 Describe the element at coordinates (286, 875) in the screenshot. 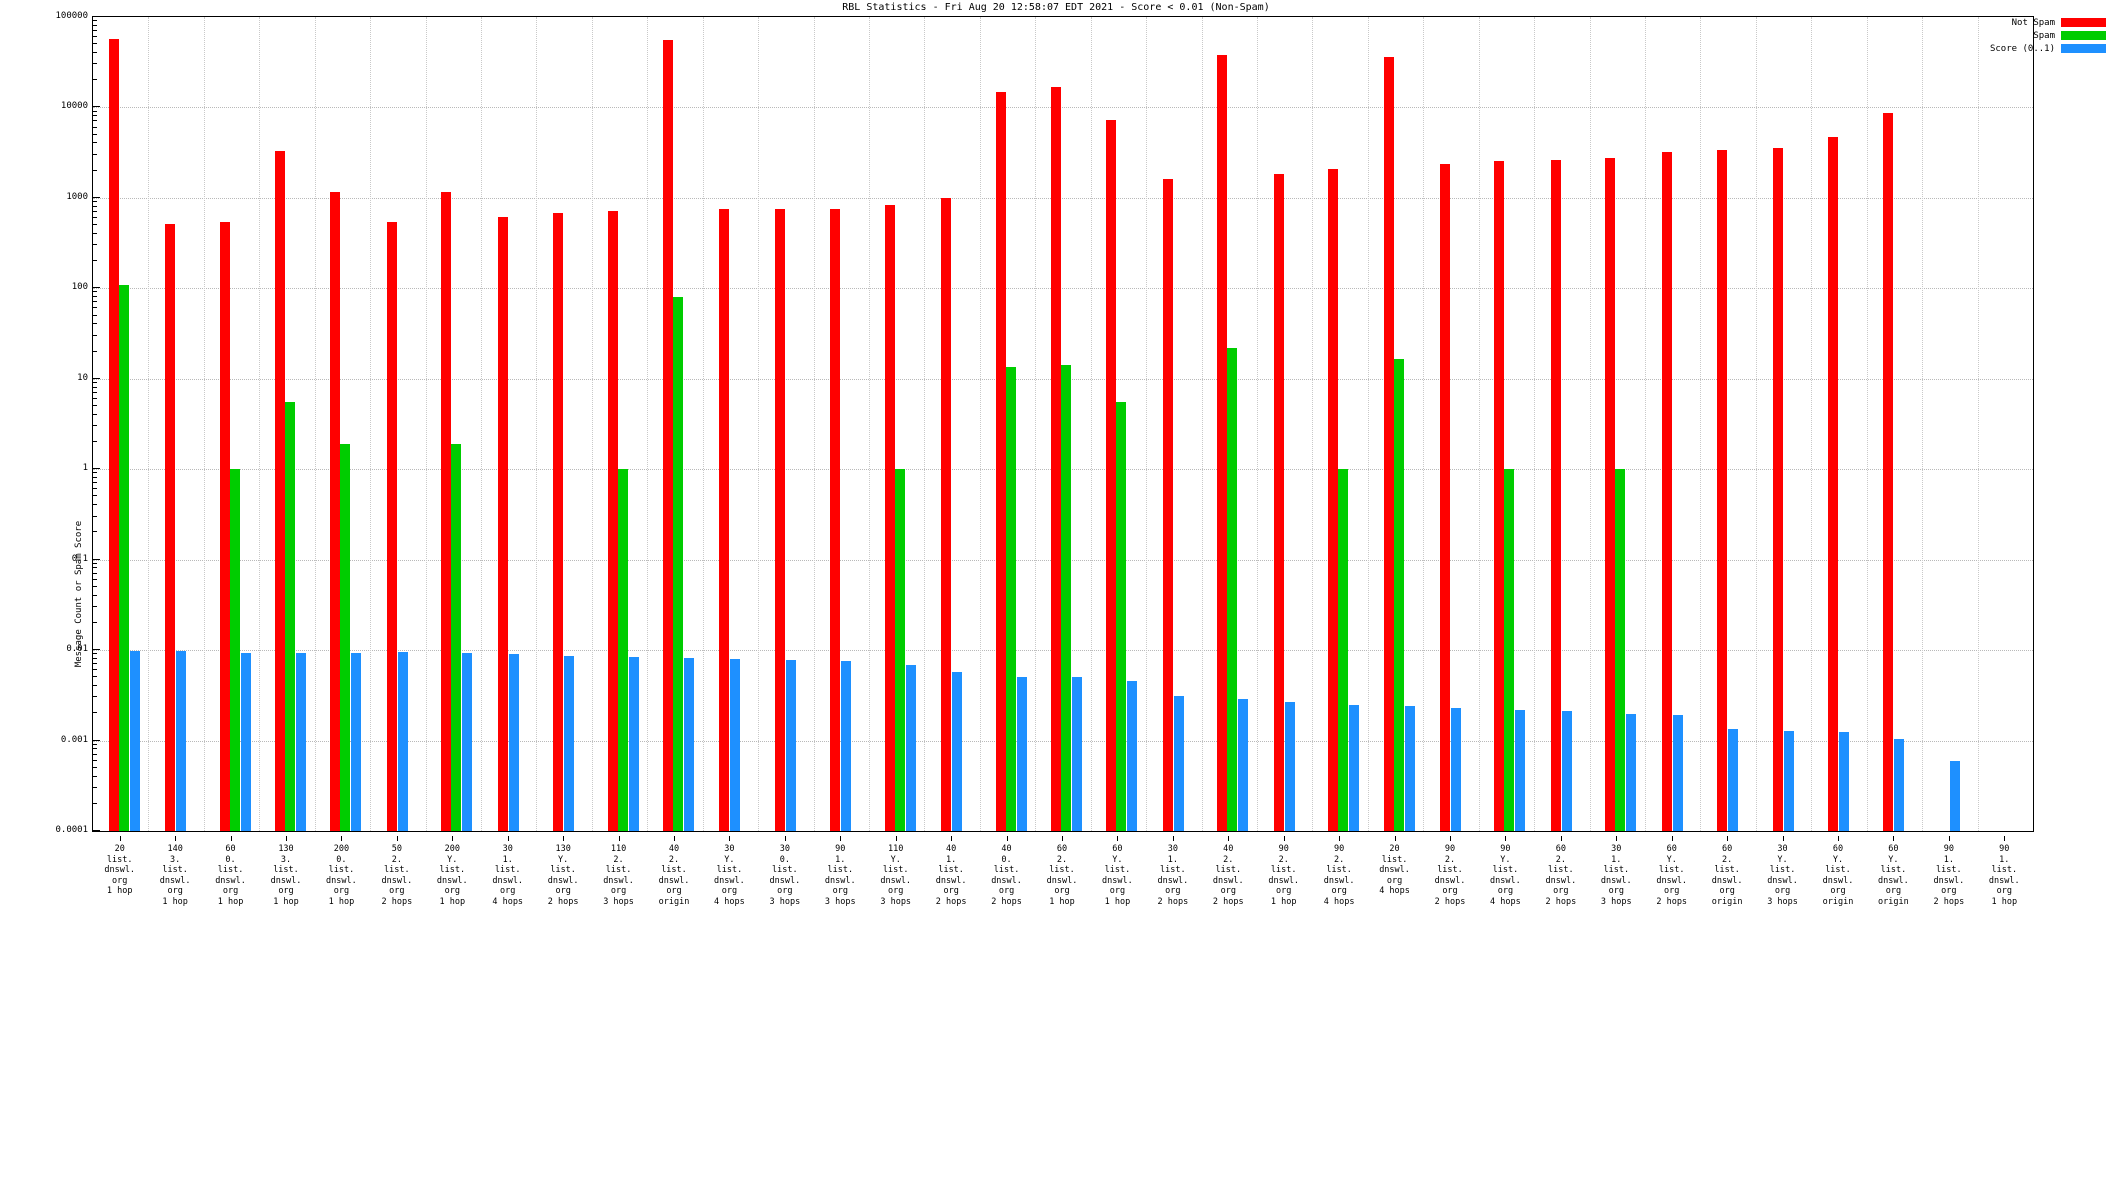

I see `x-axis-label: 130 3. list. dnswl. org 1 hop` at that location.